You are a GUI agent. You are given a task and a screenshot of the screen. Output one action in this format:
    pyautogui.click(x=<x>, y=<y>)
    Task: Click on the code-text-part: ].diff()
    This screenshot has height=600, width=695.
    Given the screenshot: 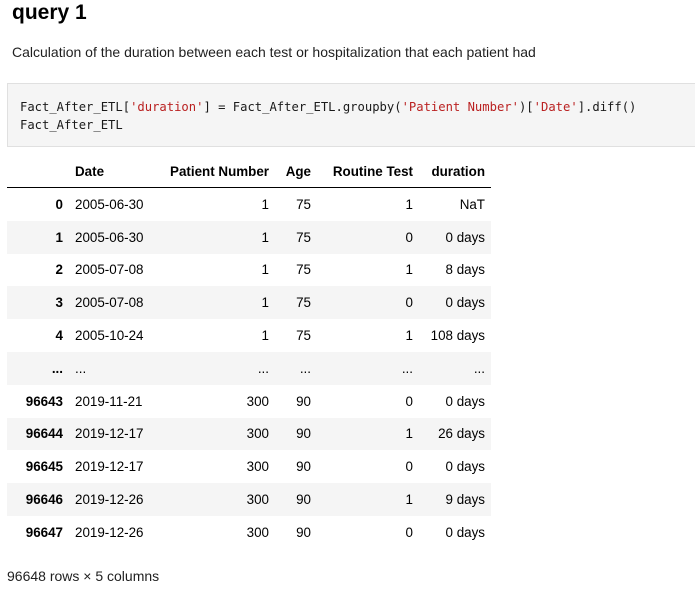 What is the action you would take?
    pyautogui.click(x=607, y=107)
    